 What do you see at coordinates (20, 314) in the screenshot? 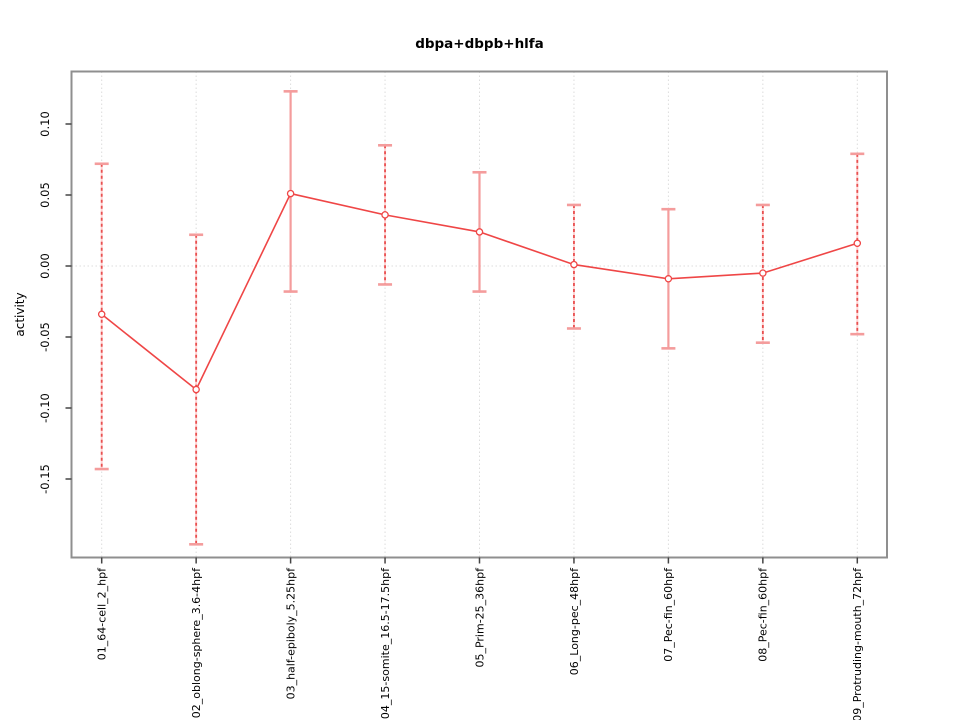
I see `y-axis-title: activity` at bounding box center [20, 314].